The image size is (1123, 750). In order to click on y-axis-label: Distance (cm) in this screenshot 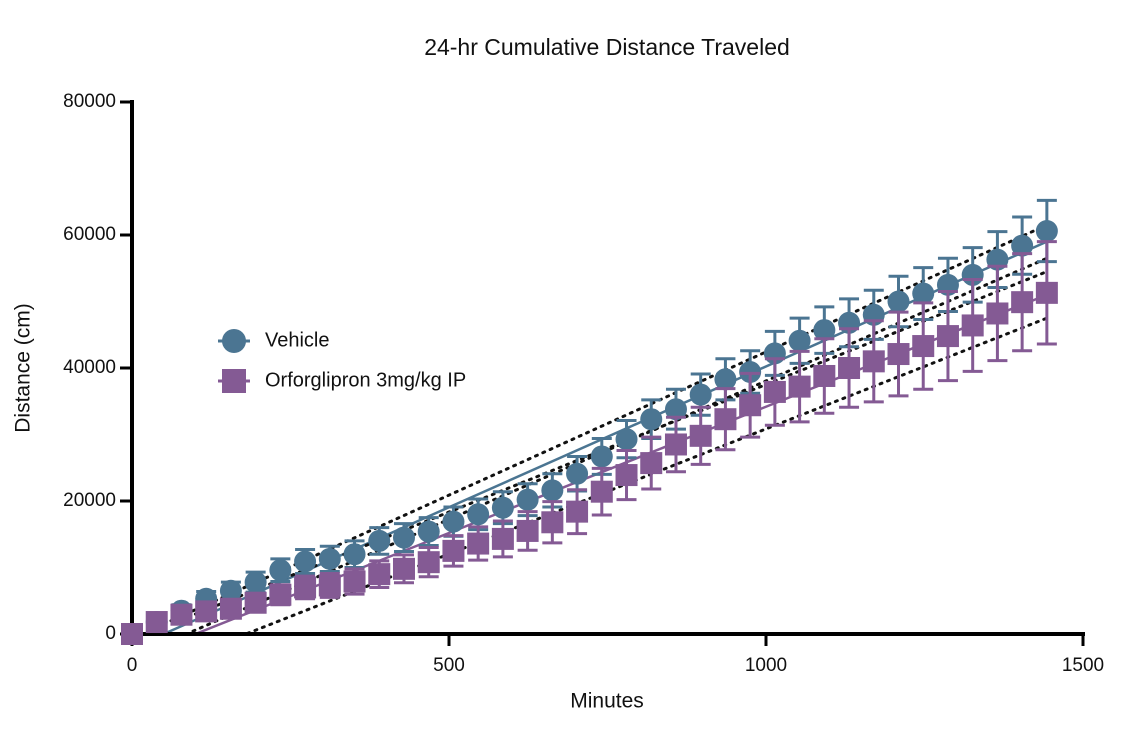, I will do `click(23, 368)`.